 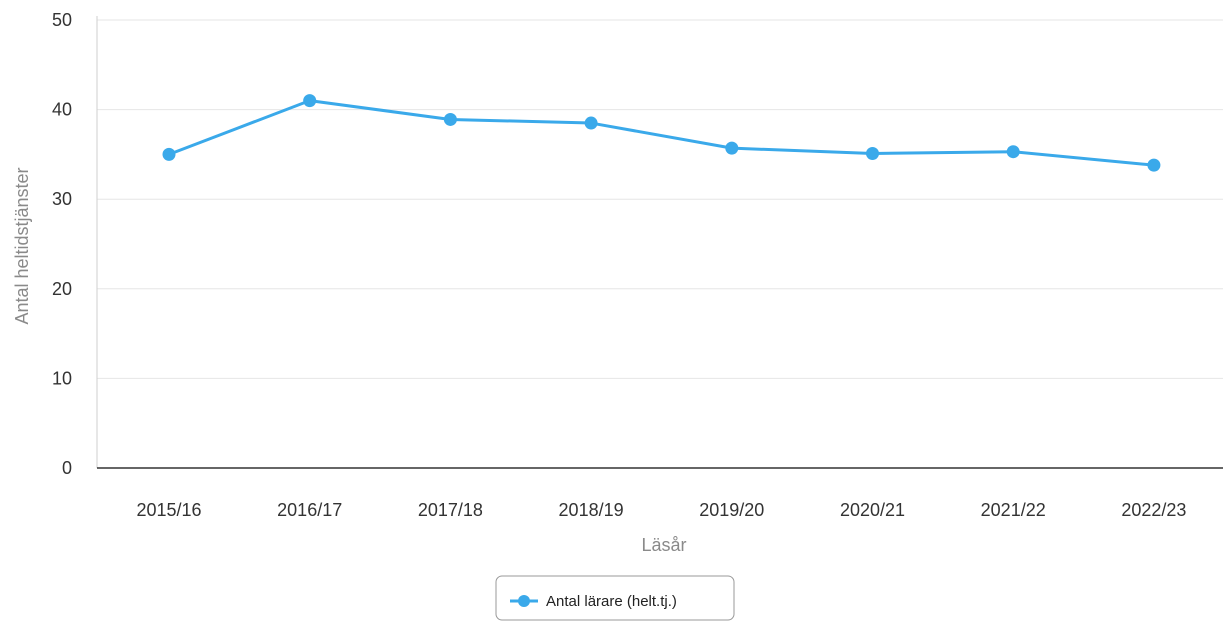 I want to click on series-group, so click(x=661, y=133).